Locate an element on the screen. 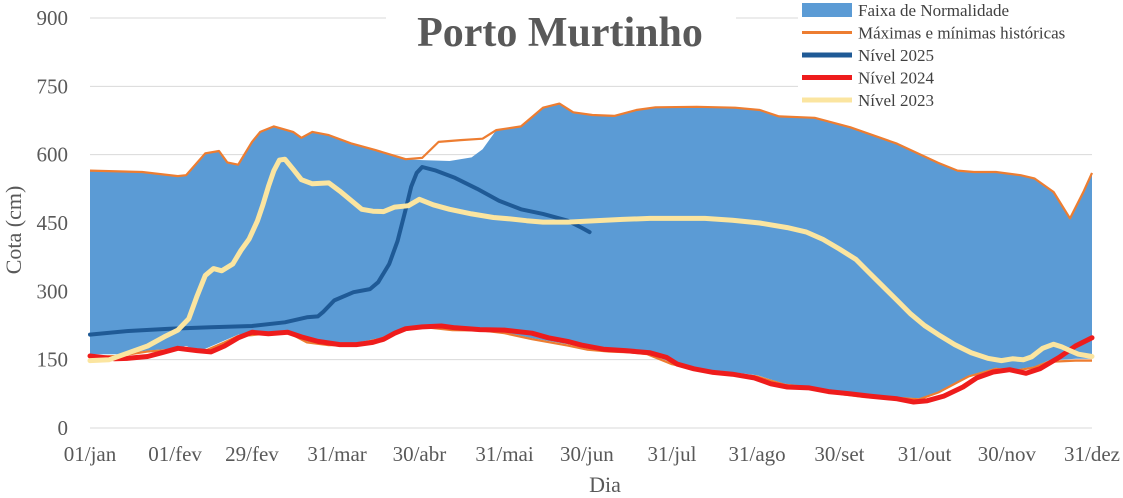 The height and width of the screenshot is (498, 1123). legend-swatch is located at coordinates (827, 10).